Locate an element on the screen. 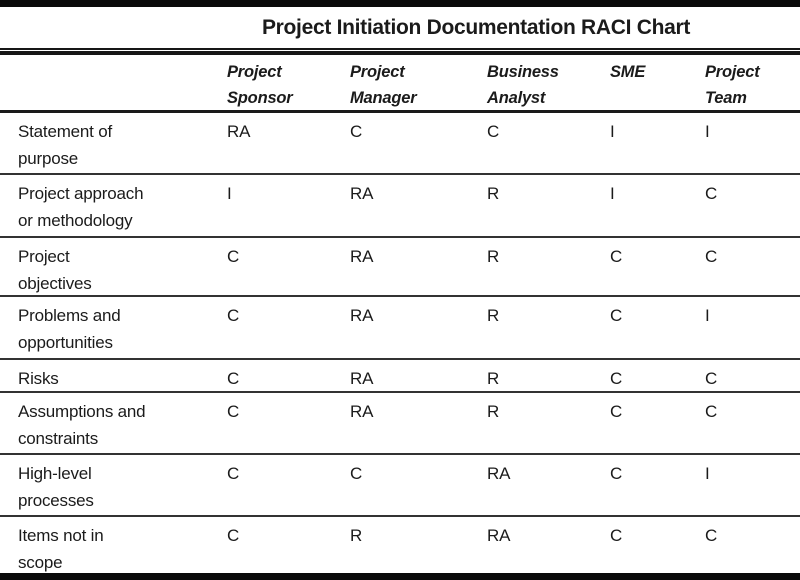 The width and height of the screenshot is (800, 580). title-divider-rule is located at coordinates (400, 51).